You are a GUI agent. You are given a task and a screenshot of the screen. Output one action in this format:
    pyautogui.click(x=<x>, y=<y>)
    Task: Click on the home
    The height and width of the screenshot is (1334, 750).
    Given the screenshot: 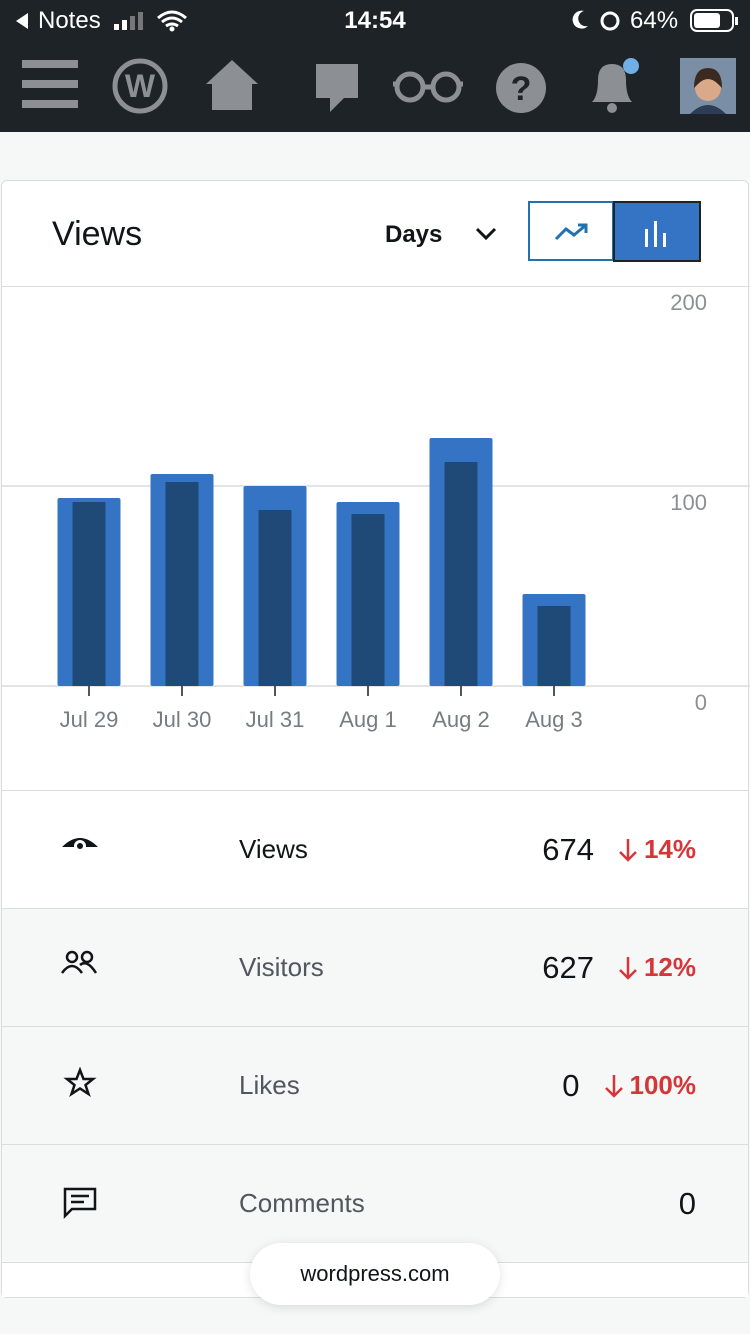 What is the action you would take?
    pyautogui.click(x=232, y=85)
    